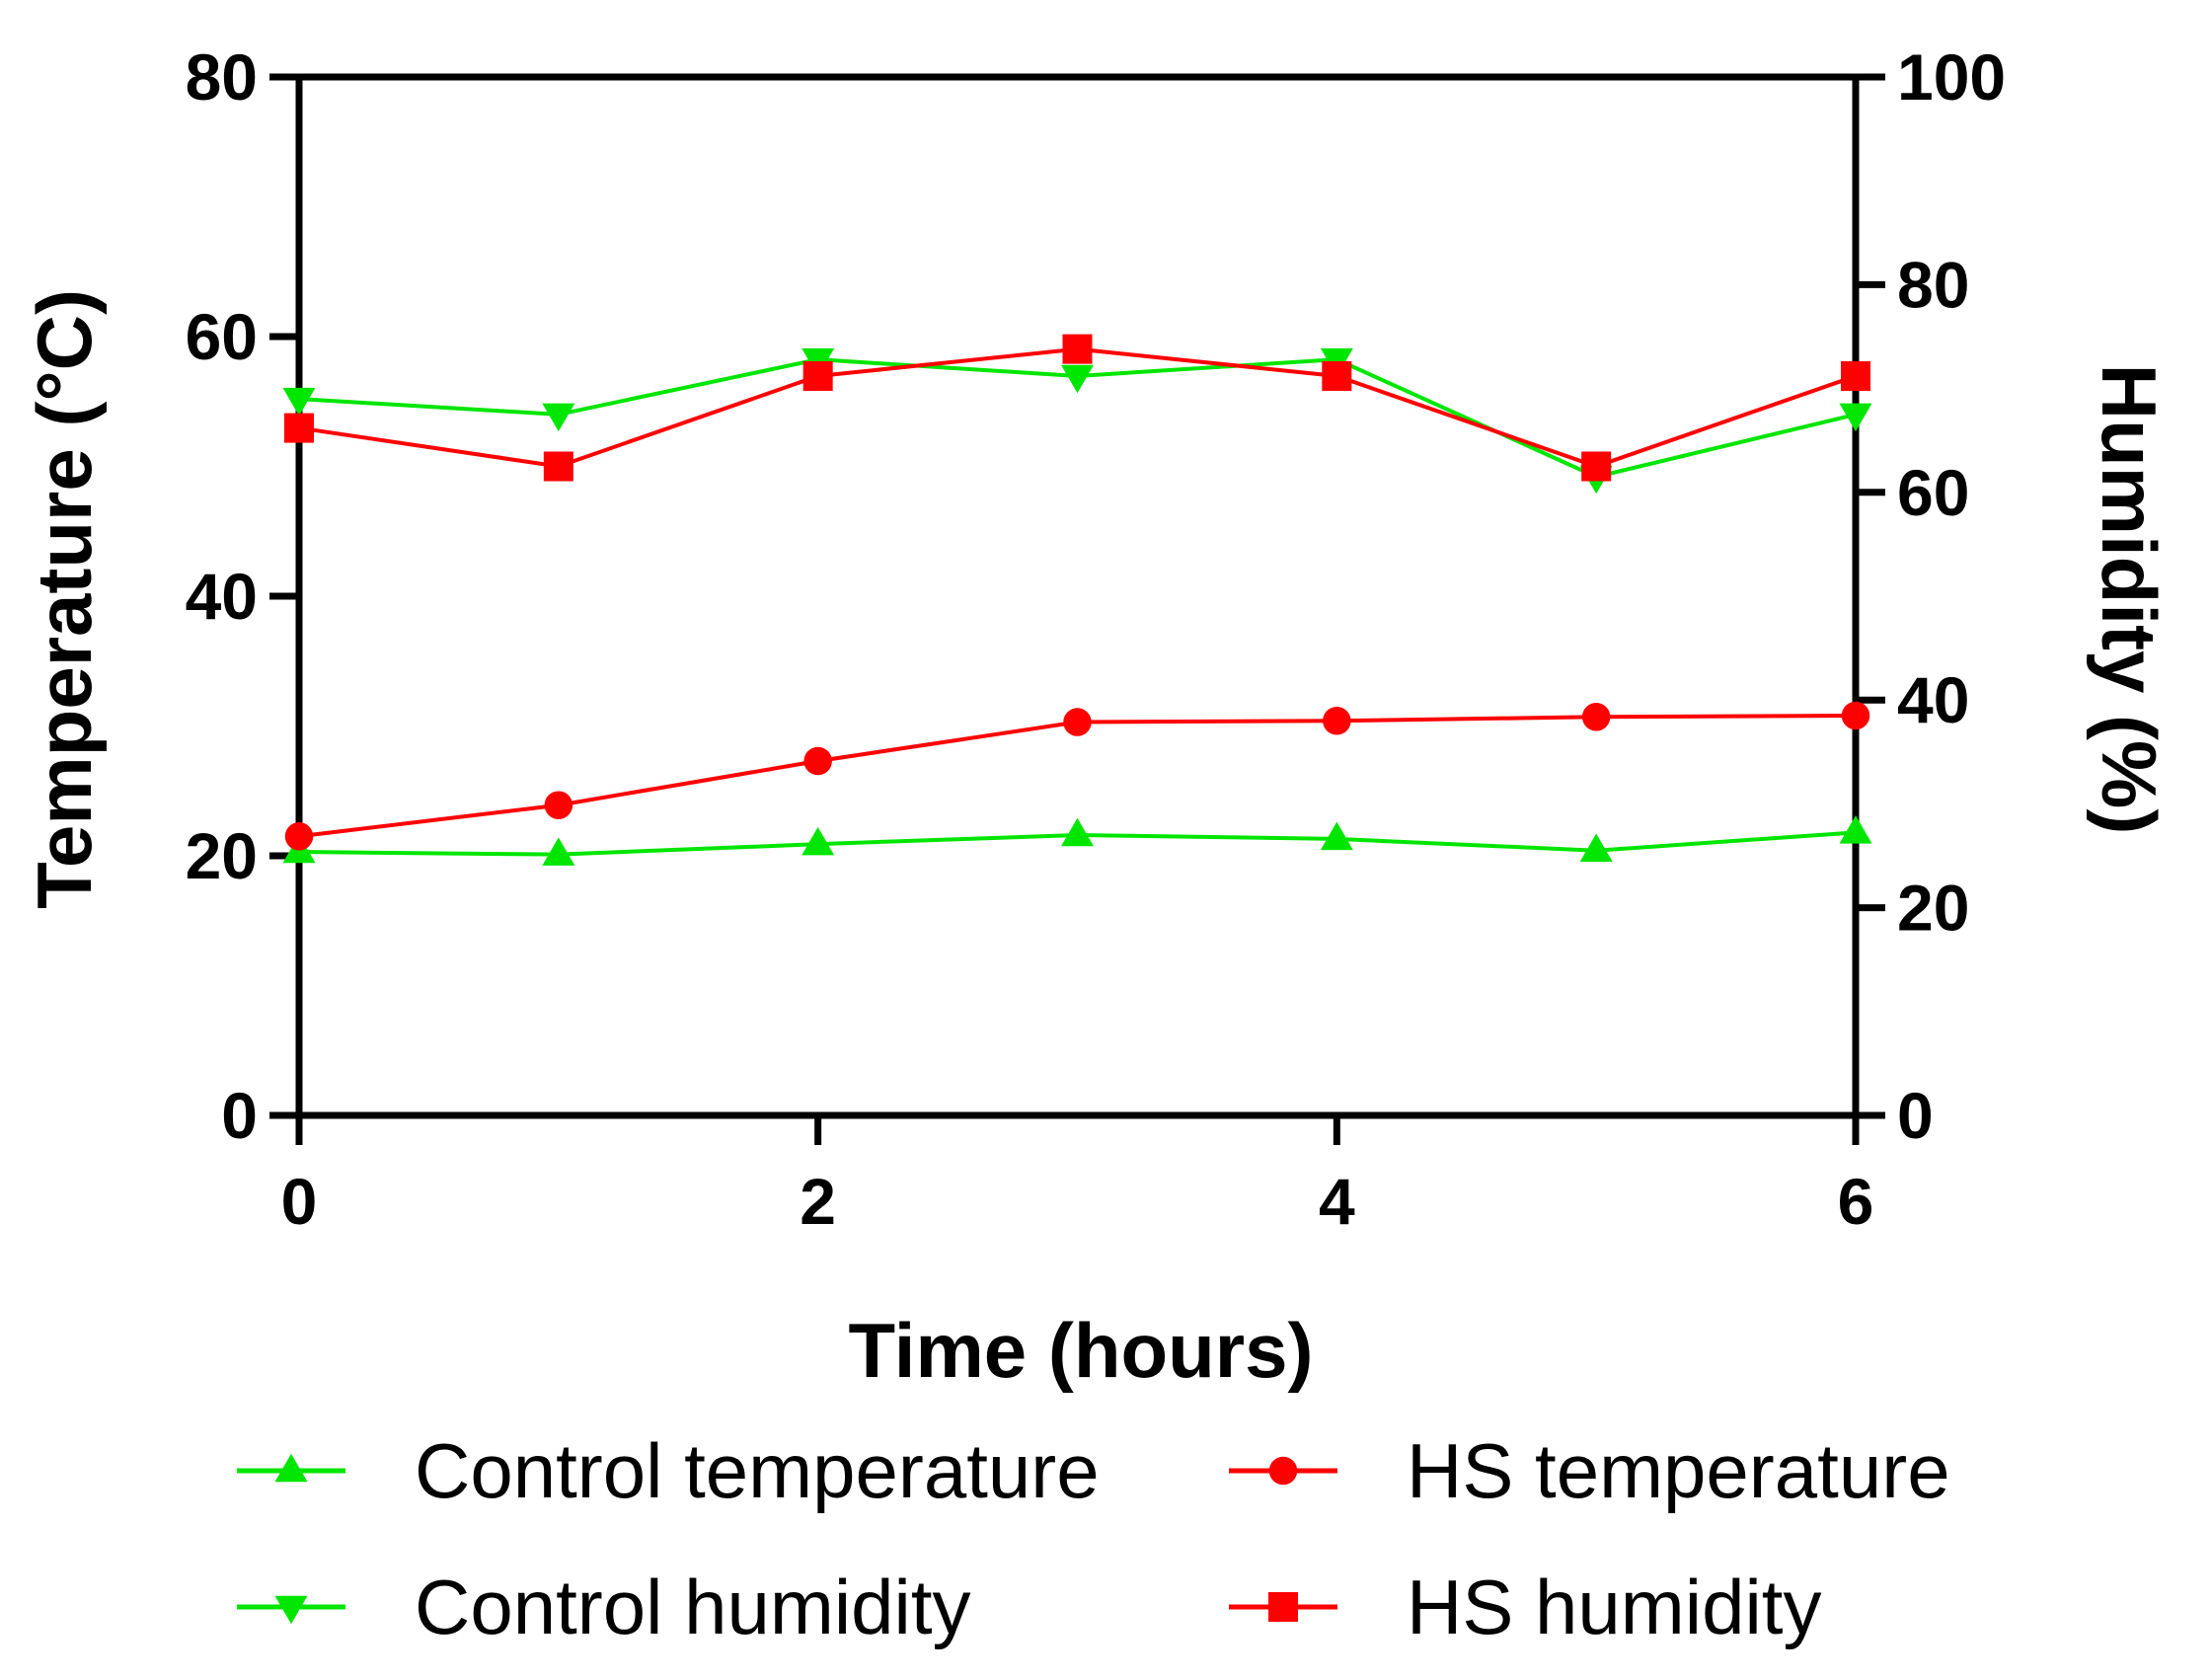 The image size is (2211, 1680). What do you see at coordinates (757, 1470) in the screenshot?
I see `legend-label: Control temperature` at bounding box center [757, 1470].